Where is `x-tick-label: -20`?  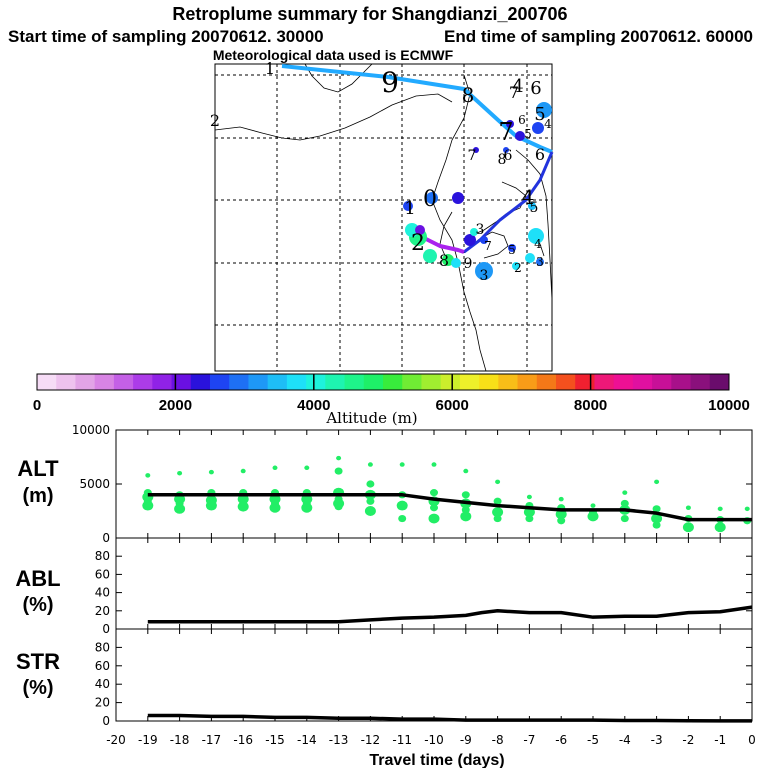 x-tick-label: -20 is located at coordinates (116, 740).